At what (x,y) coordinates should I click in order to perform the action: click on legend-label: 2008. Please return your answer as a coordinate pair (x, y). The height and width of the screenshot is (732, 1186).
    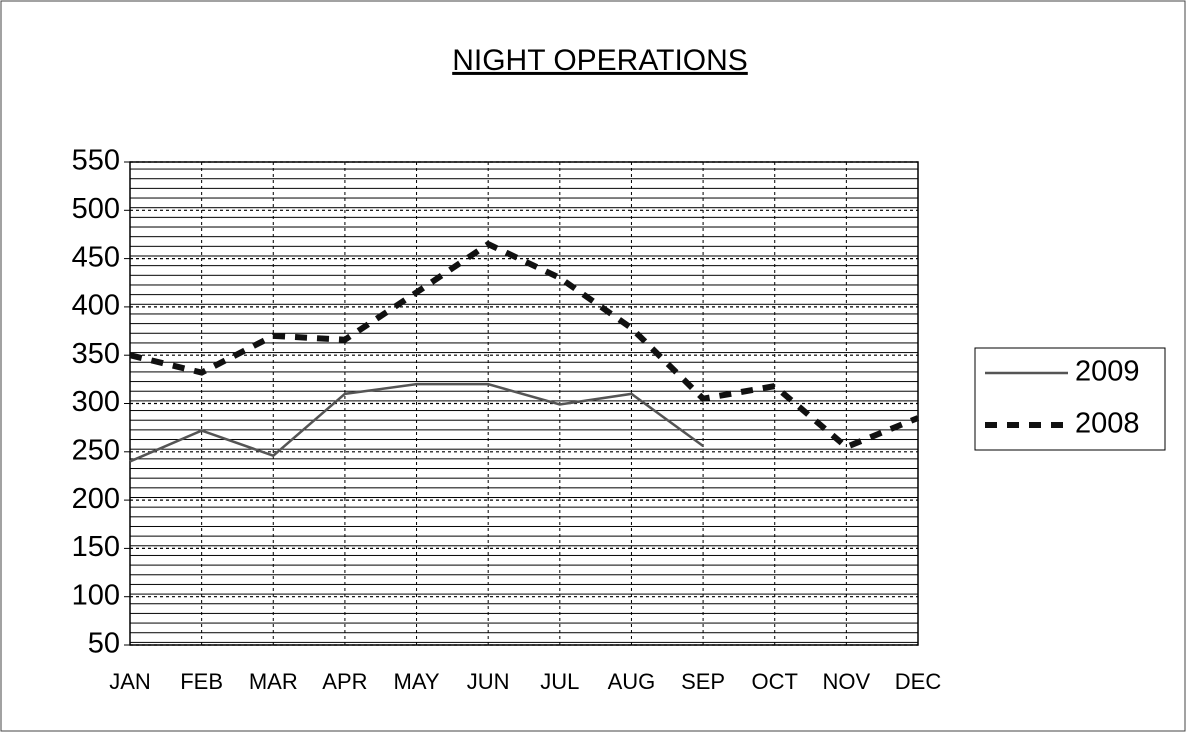
    Looking at the image, I should click on (1107, 424).